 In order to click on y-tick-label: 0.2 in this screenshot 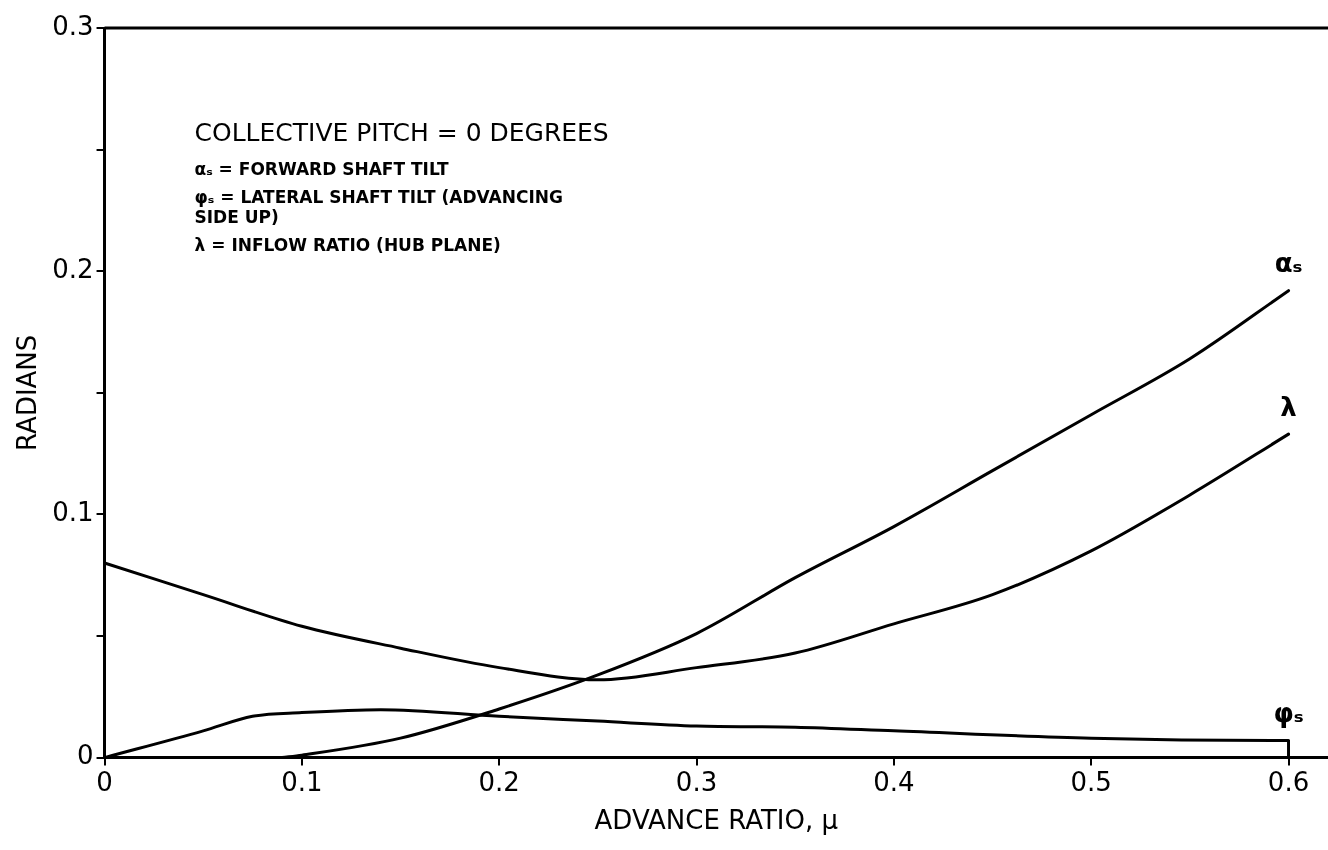, I will do `click(73, 268)`.